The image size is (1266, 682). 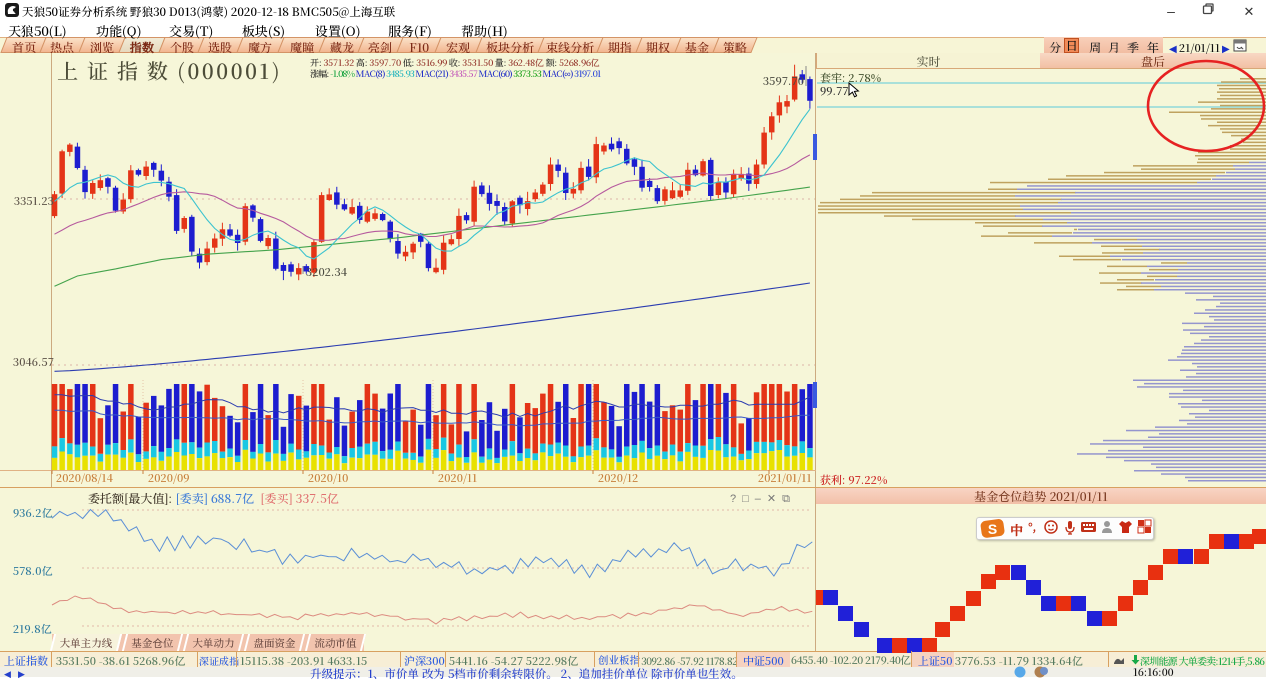 I want to click on svg-text: 2020/10, so click(x=328, y=478).